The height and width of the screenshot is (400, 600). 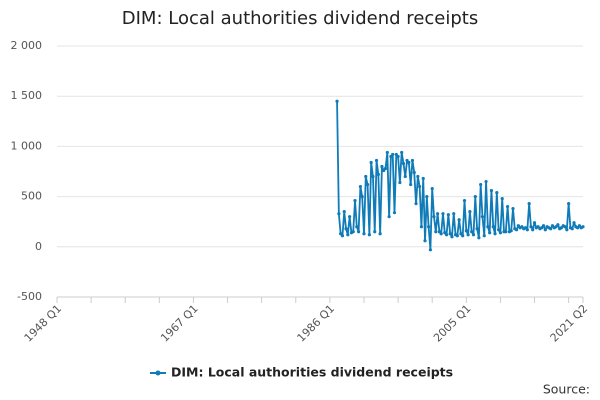 I want to click on y-tick-label: 1 000, so click(x=27, y=145).